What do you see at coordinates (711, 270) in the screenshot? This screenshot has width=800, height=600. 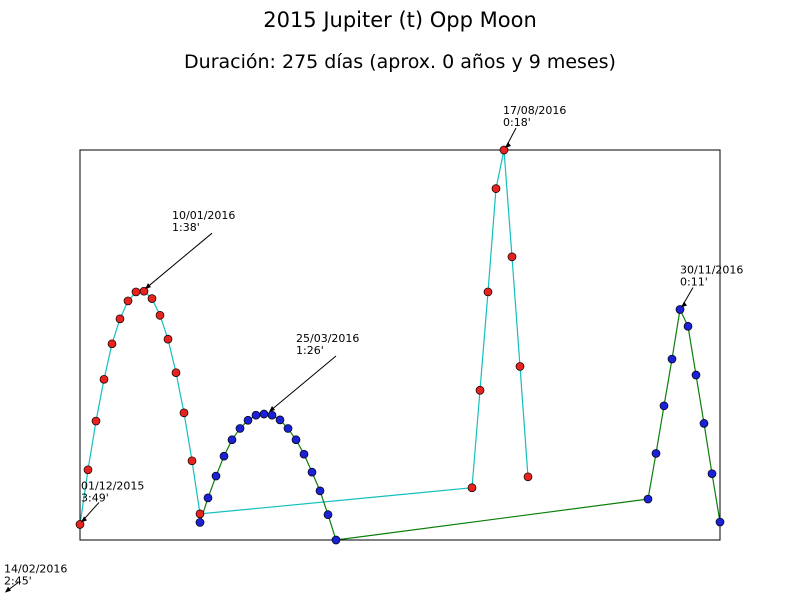 I see `annotation-date-5: 30/11/2016` at bounding box center [711, 270].